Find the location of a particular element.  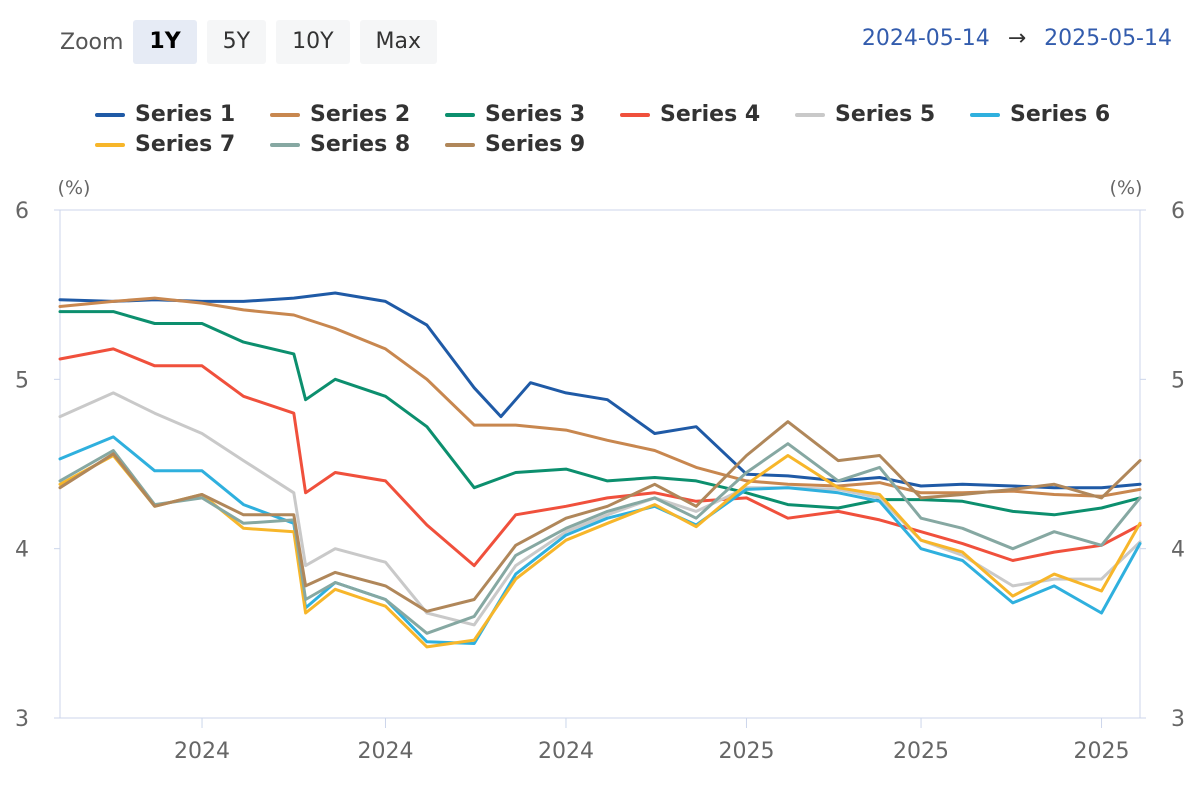

legend-item-series-1: Series 1 is located at coordinates (165, 114).